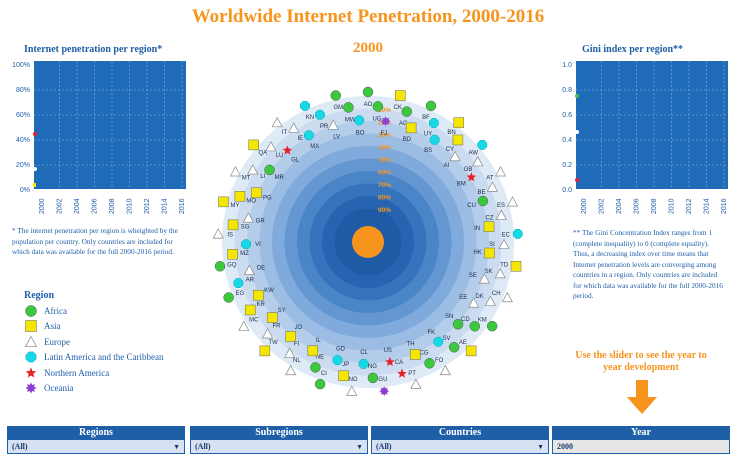 The width and height of the screenshot is (736, 454). I want to click on europe-gini-point, so click(577, 132).